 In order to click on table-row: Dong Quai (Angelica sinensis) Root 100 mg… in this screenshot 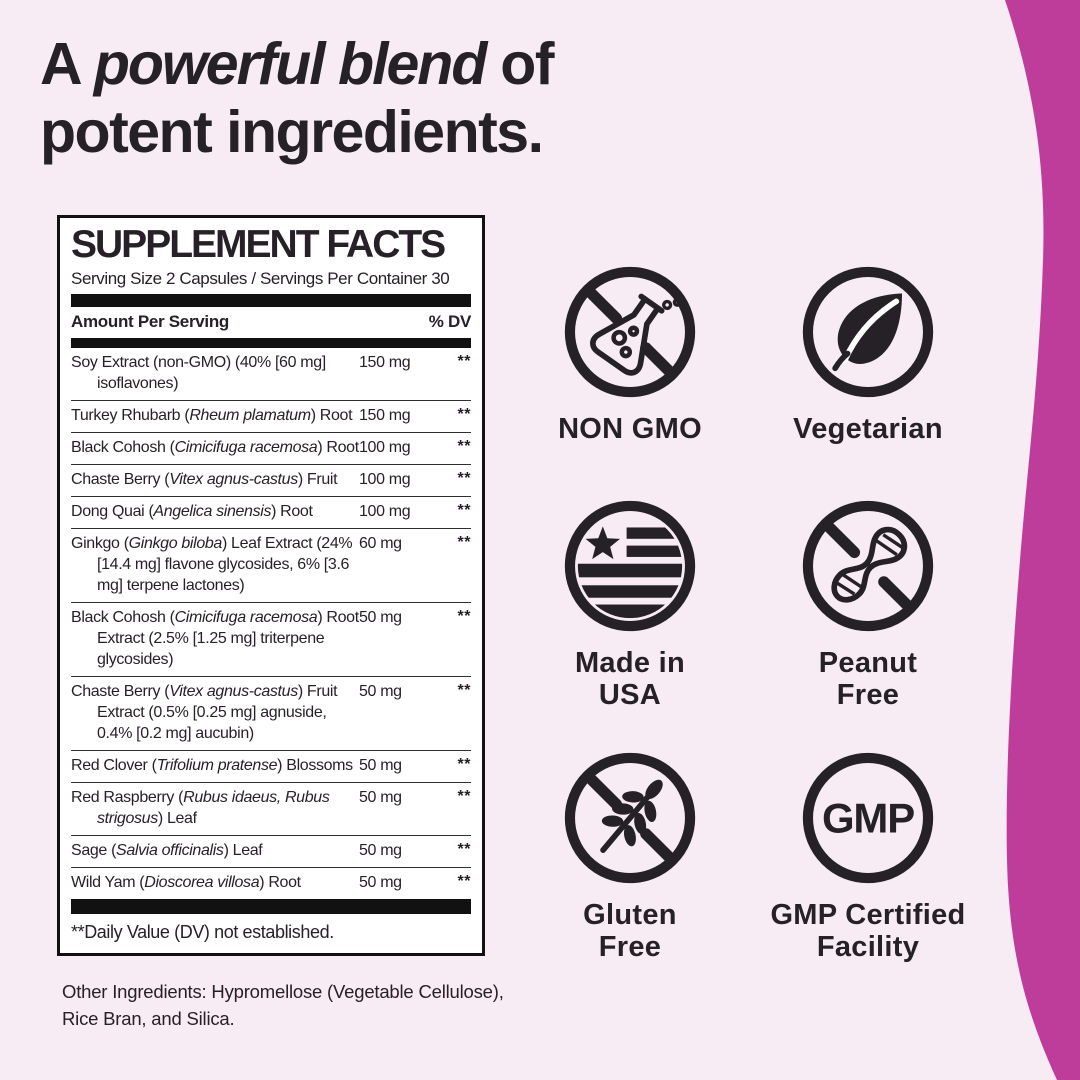, I will do `click(271, 512)`.